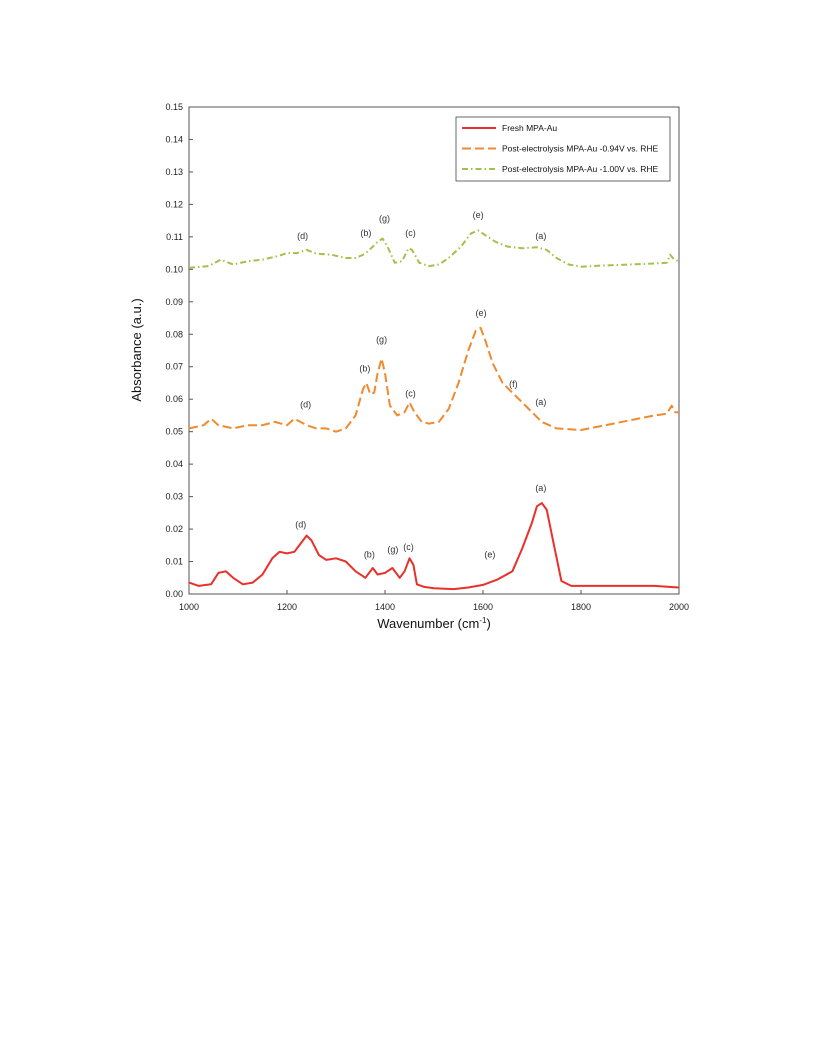  I want to click on y-tick-label: 0.07, so click(174, 367).